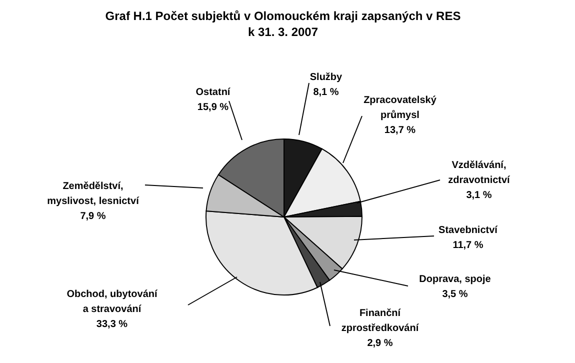  What do you see at coordinates (468, 230) in the screenshot?
I see `slice-label: Stavebnictví` at bounding box center [468, 230].